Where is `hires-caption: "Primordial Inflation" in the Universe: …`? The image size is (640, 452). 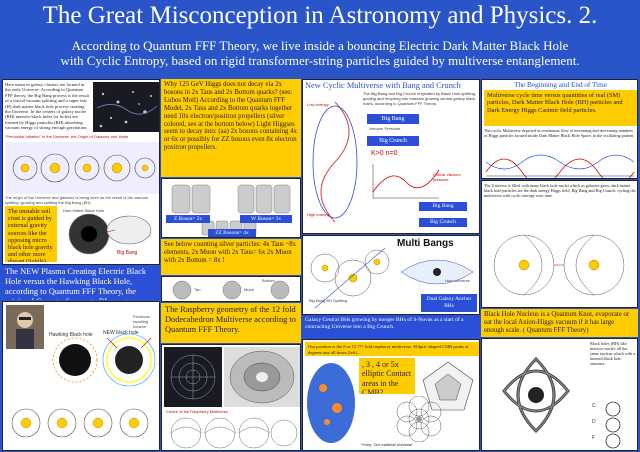
hires-caption: "Primordial Inflation" in the Universe: … is located at coordinates (67, 136).